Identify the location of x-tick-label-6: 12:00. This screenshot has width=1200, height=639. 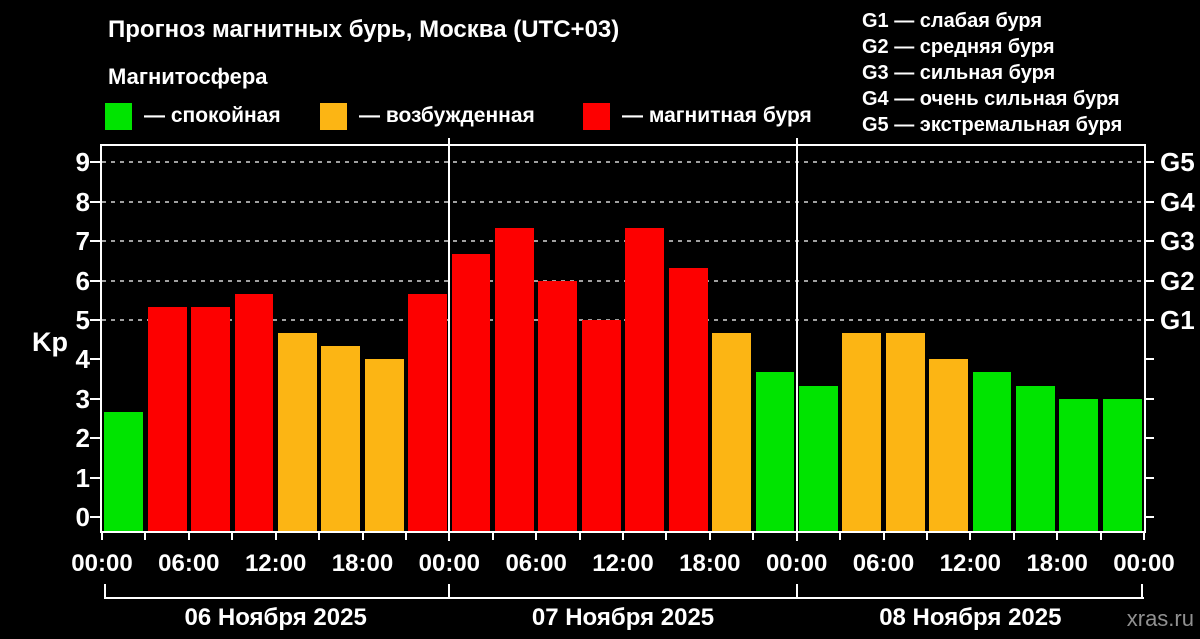
(623, 563).